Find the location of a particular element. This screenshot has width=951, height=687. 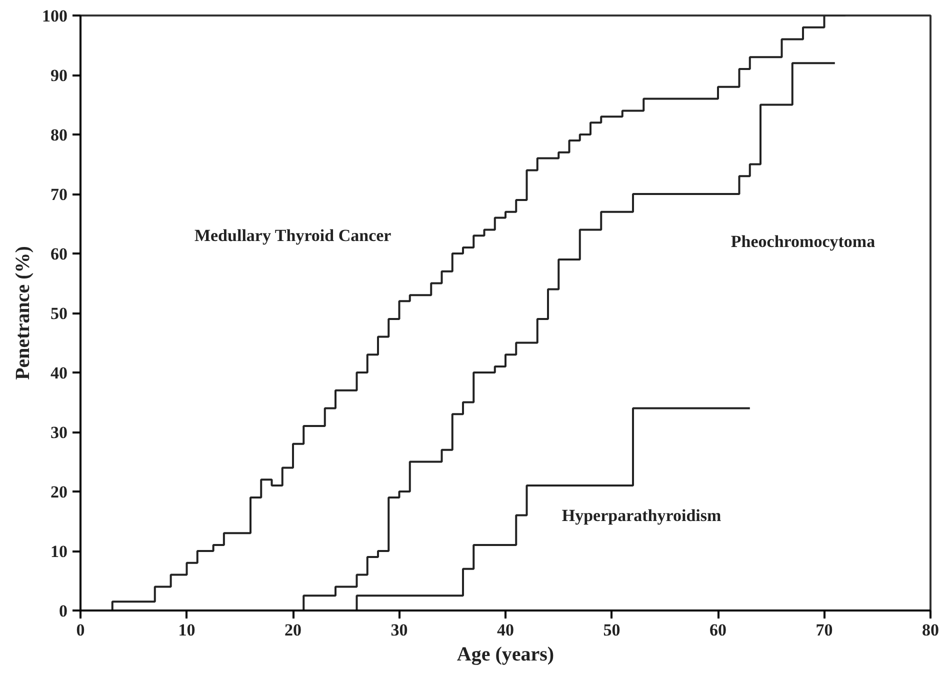

x-tick-label: 30 is located at coordinates (399, 630).